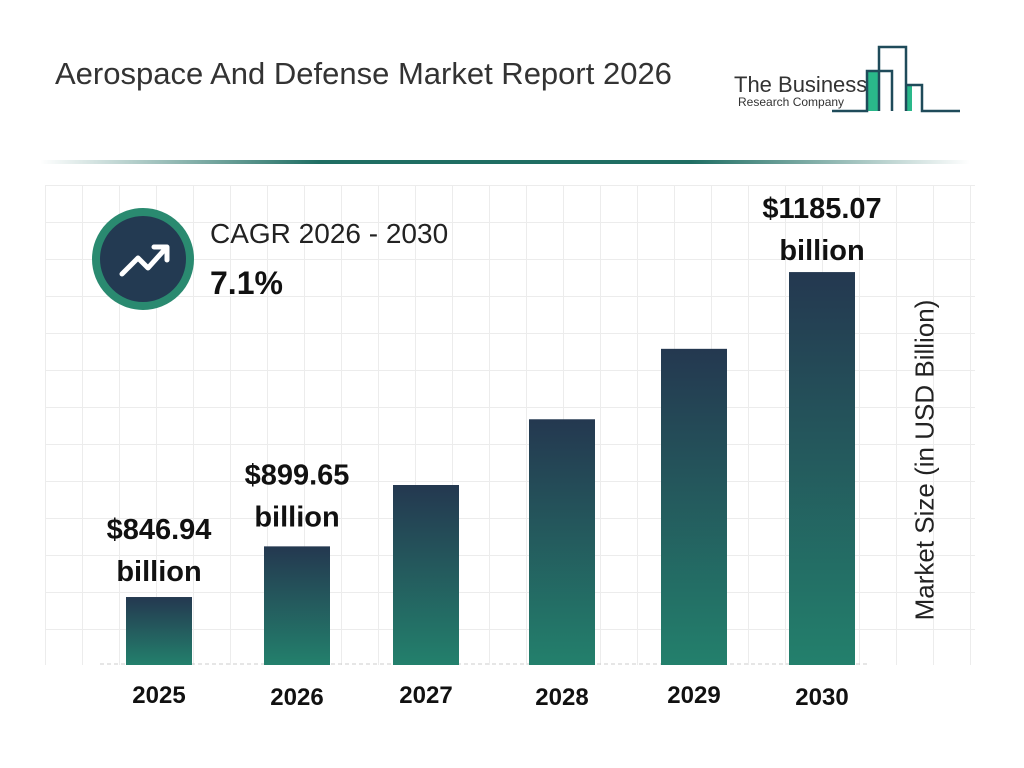 Image resolution: width=1024 pixels, height=768 pixels. Describe the element at coordinates (822, 468) in the screenshot. I see `bar-2030` at that location.